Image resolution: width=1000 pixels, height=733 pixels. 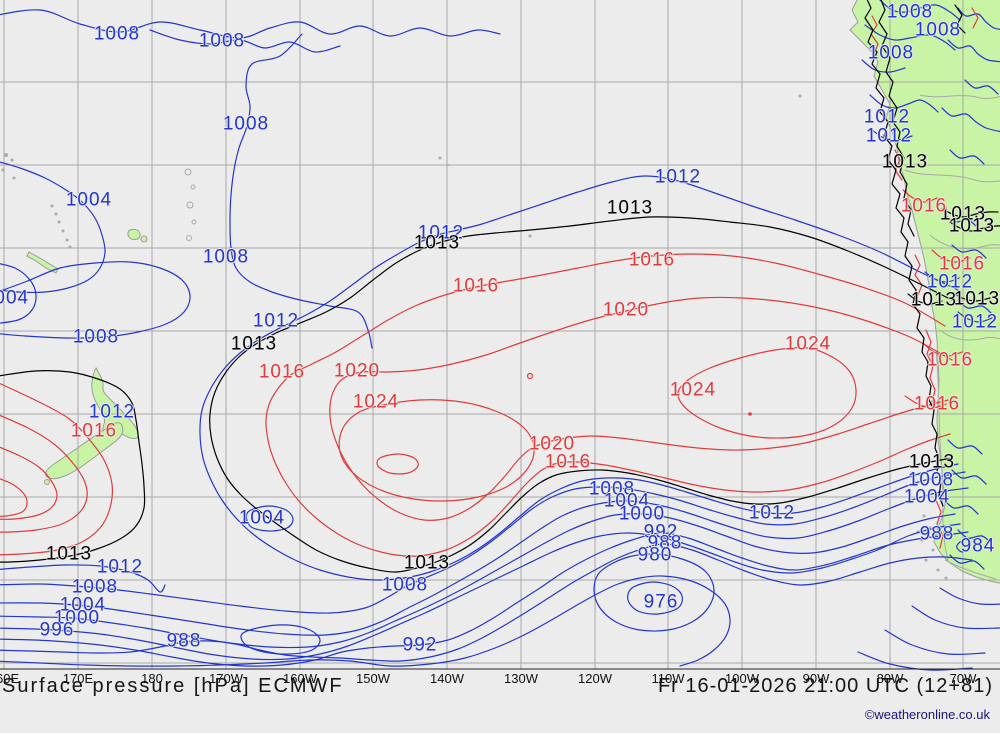 I want to click on axis-tick: 100W, so click(x=742, y=678).